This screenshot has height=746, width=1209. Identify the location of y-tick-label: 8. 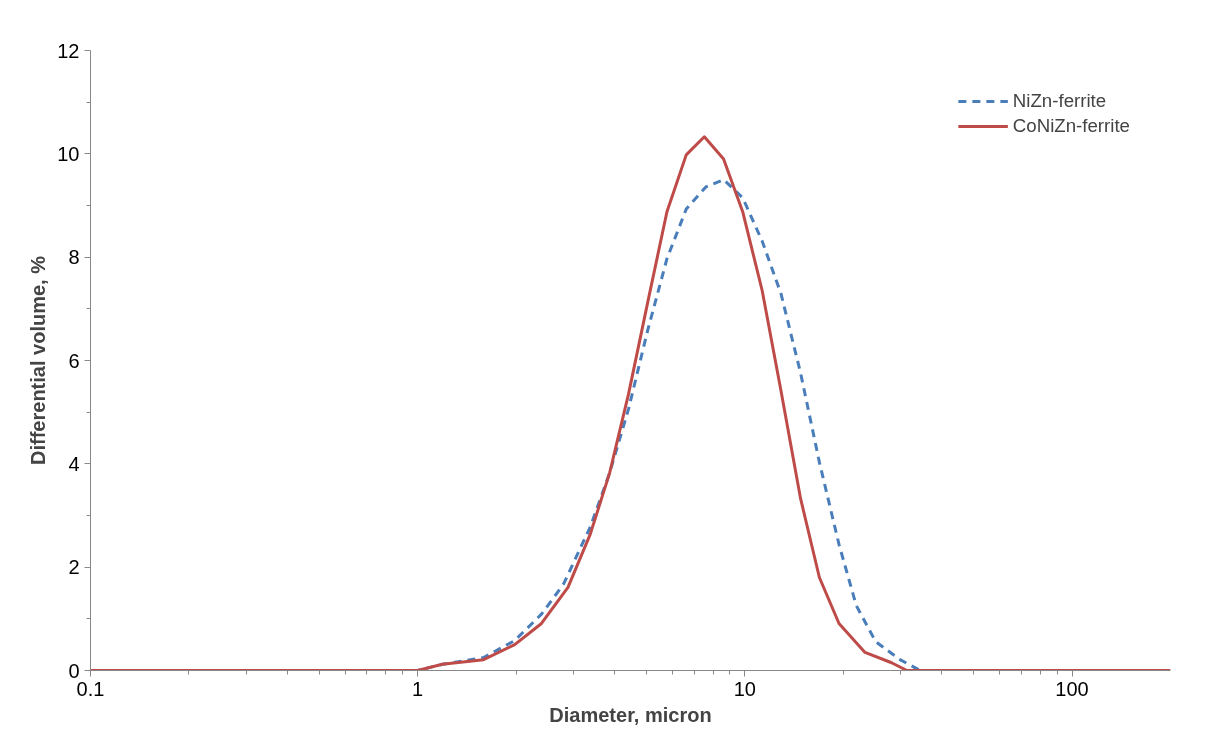
(74, 257).